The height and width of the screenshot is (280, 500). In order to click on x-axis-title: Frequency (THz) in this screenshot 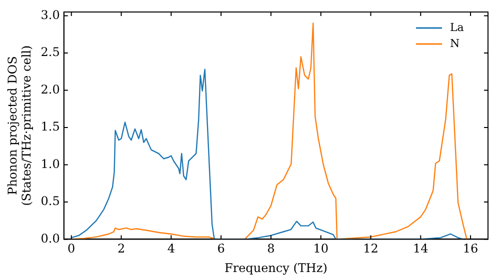, I will do `click(276, 267)`.